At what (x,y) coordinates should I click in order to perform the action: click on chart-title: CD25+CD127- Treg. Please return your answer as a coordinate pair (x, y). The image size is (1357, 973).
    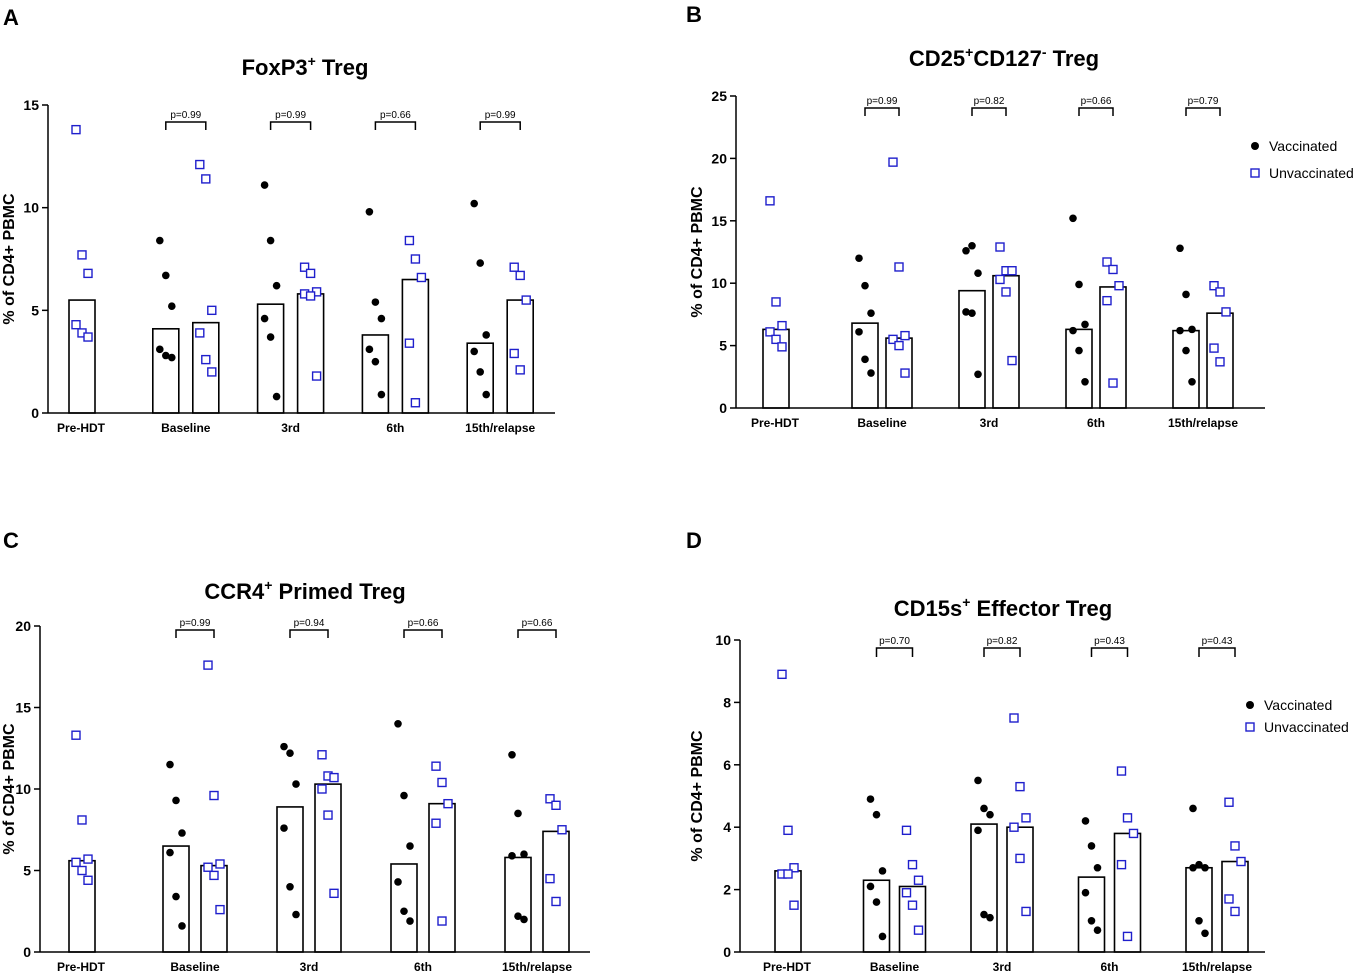
    Looking at the image, I should click on (1004, 57).